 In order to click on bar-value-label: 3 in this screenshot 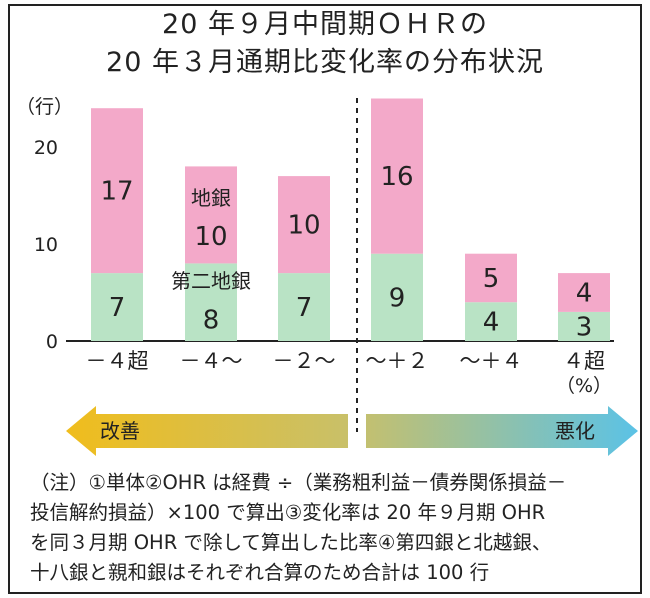, I will do `click(584, 327)`.